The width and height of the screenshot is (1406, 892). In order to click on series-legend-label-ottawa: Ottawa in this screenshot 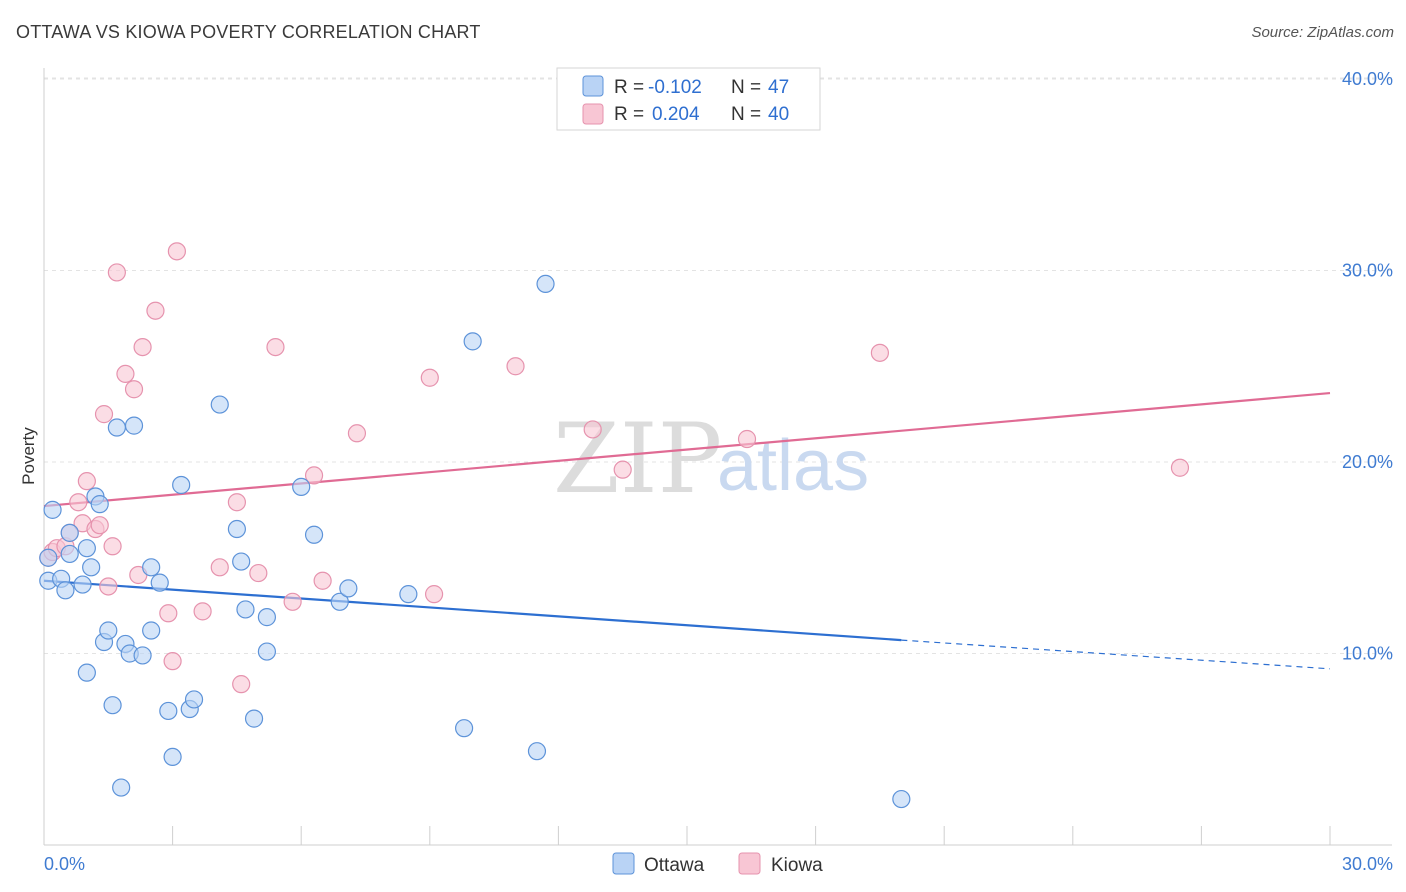, I will do `click(674, 865)`.